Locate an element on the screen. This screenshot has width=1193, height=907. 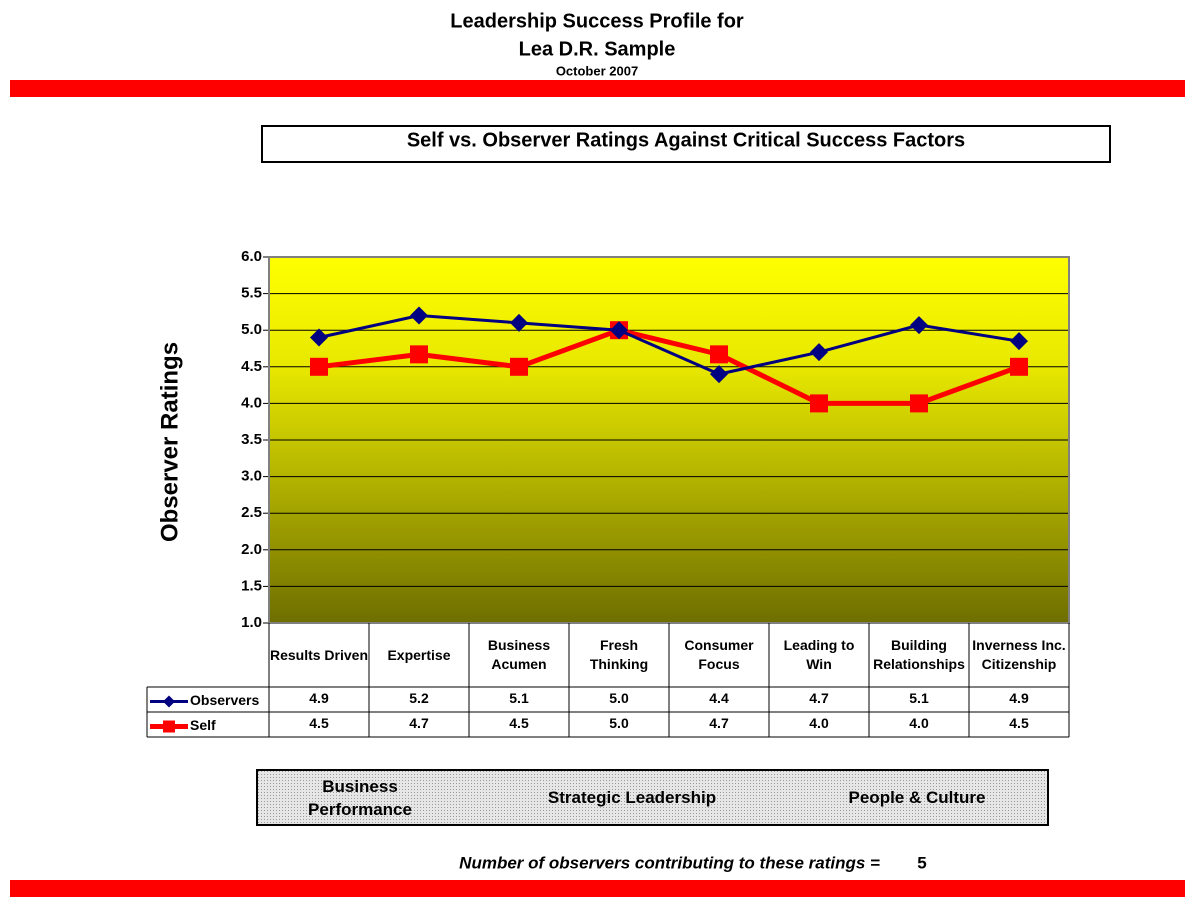
y-tick-label: 2.5 is located at coordinates (251, 512).